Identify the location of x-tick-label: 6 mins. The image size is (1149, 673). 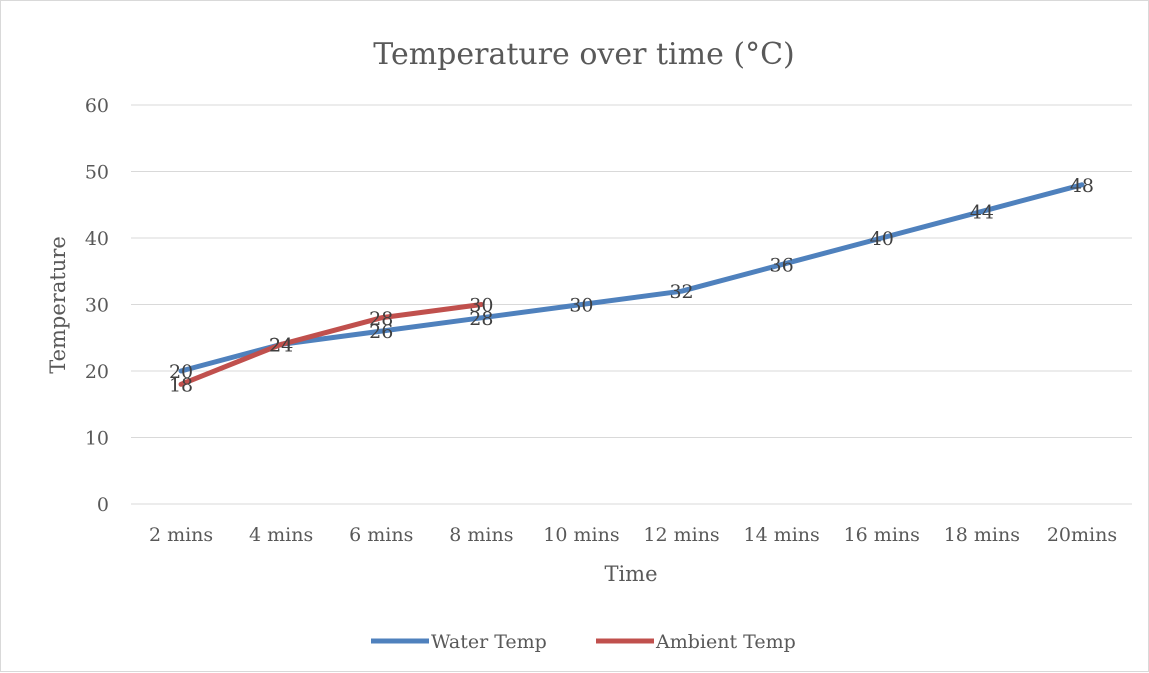
(381, 535).